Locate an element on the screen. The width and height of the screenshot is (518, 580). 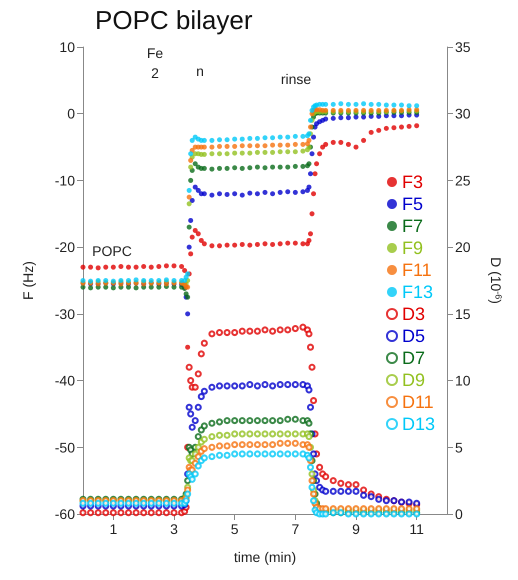
legend-label: D11 is located at coordinates (418, 402).